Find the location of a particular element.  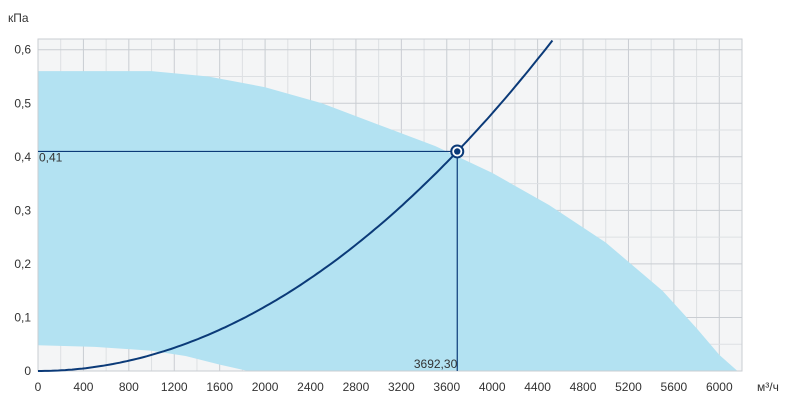

y-tick-label: 0,5 is located at coordinates (22, 103).